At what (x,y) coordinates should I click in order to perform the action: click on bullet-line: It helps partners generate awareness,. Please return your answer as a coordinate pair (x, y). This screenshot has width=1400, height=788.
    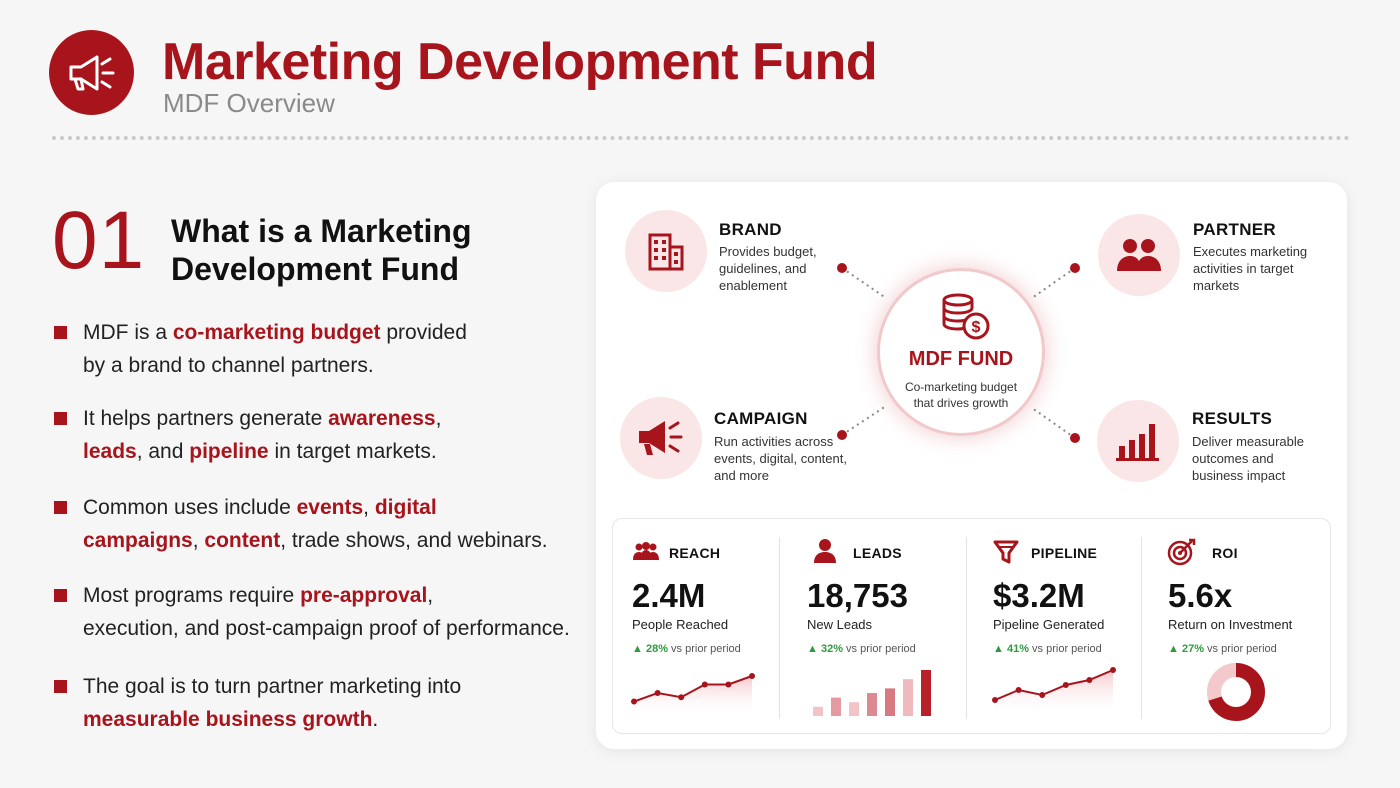
    Looking at the image, I should click on (328, 418).